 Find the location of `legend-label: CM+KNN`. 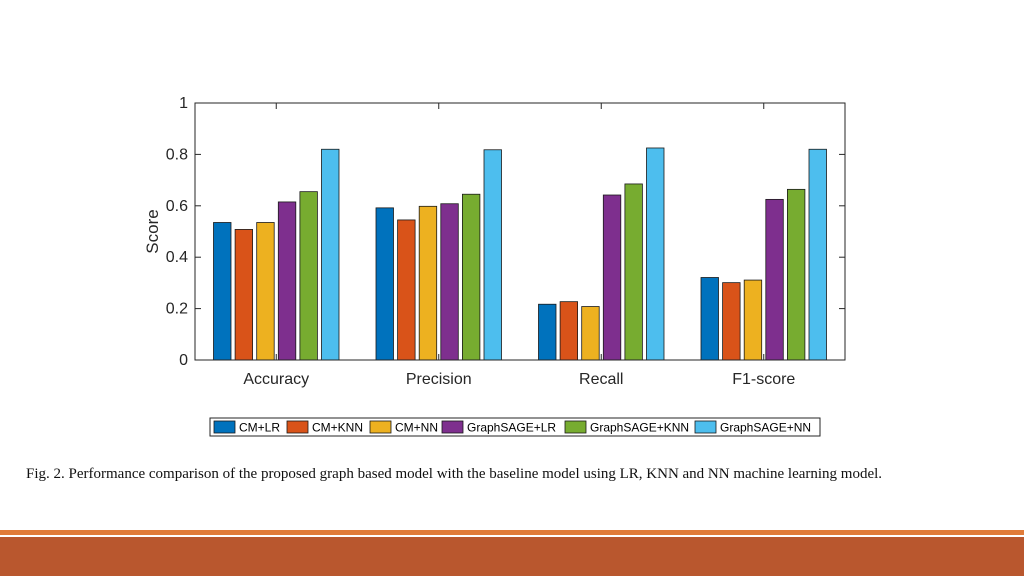

legend-label: CM+KNN is located at coordinates (337, 428).